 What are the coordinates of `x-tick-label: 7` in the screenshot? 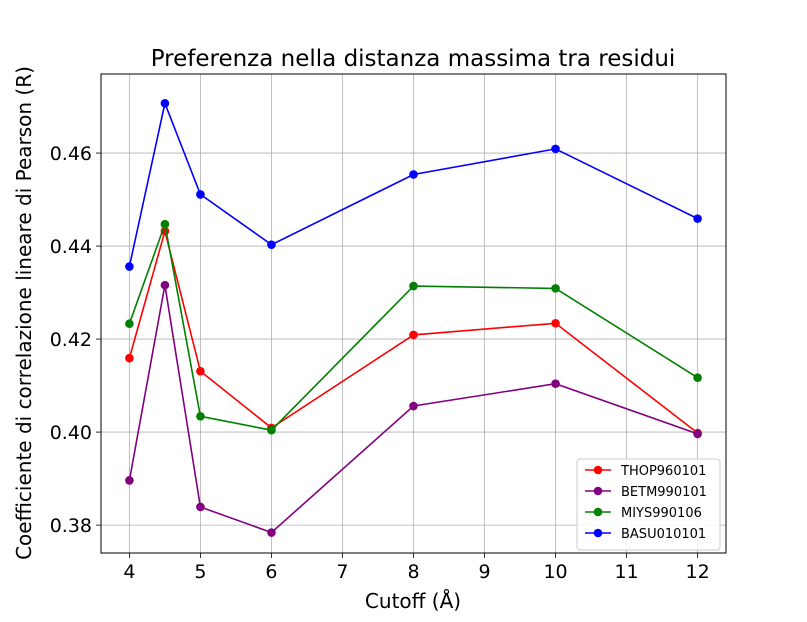 It's located at (342, 572).